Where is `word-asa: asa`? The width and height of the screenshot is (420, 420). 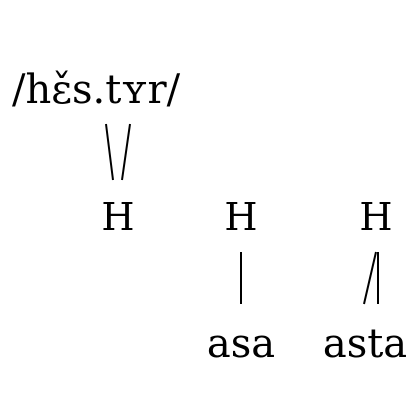
word-asa: asa is located at coordinates (241, 344).